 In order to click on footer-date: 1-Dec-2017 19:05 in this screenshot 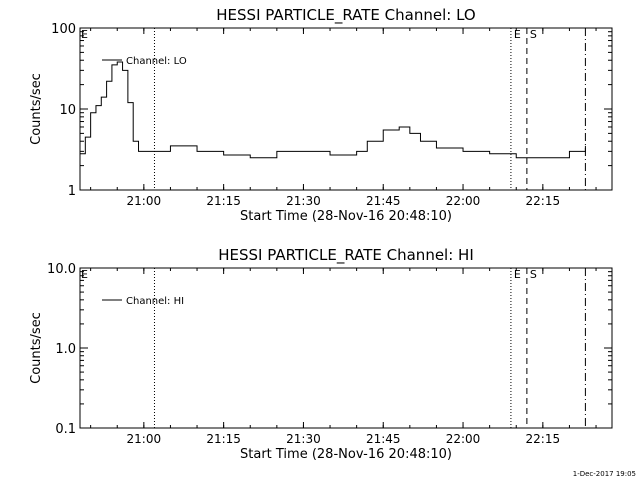, I will do `click(604, 474)`.